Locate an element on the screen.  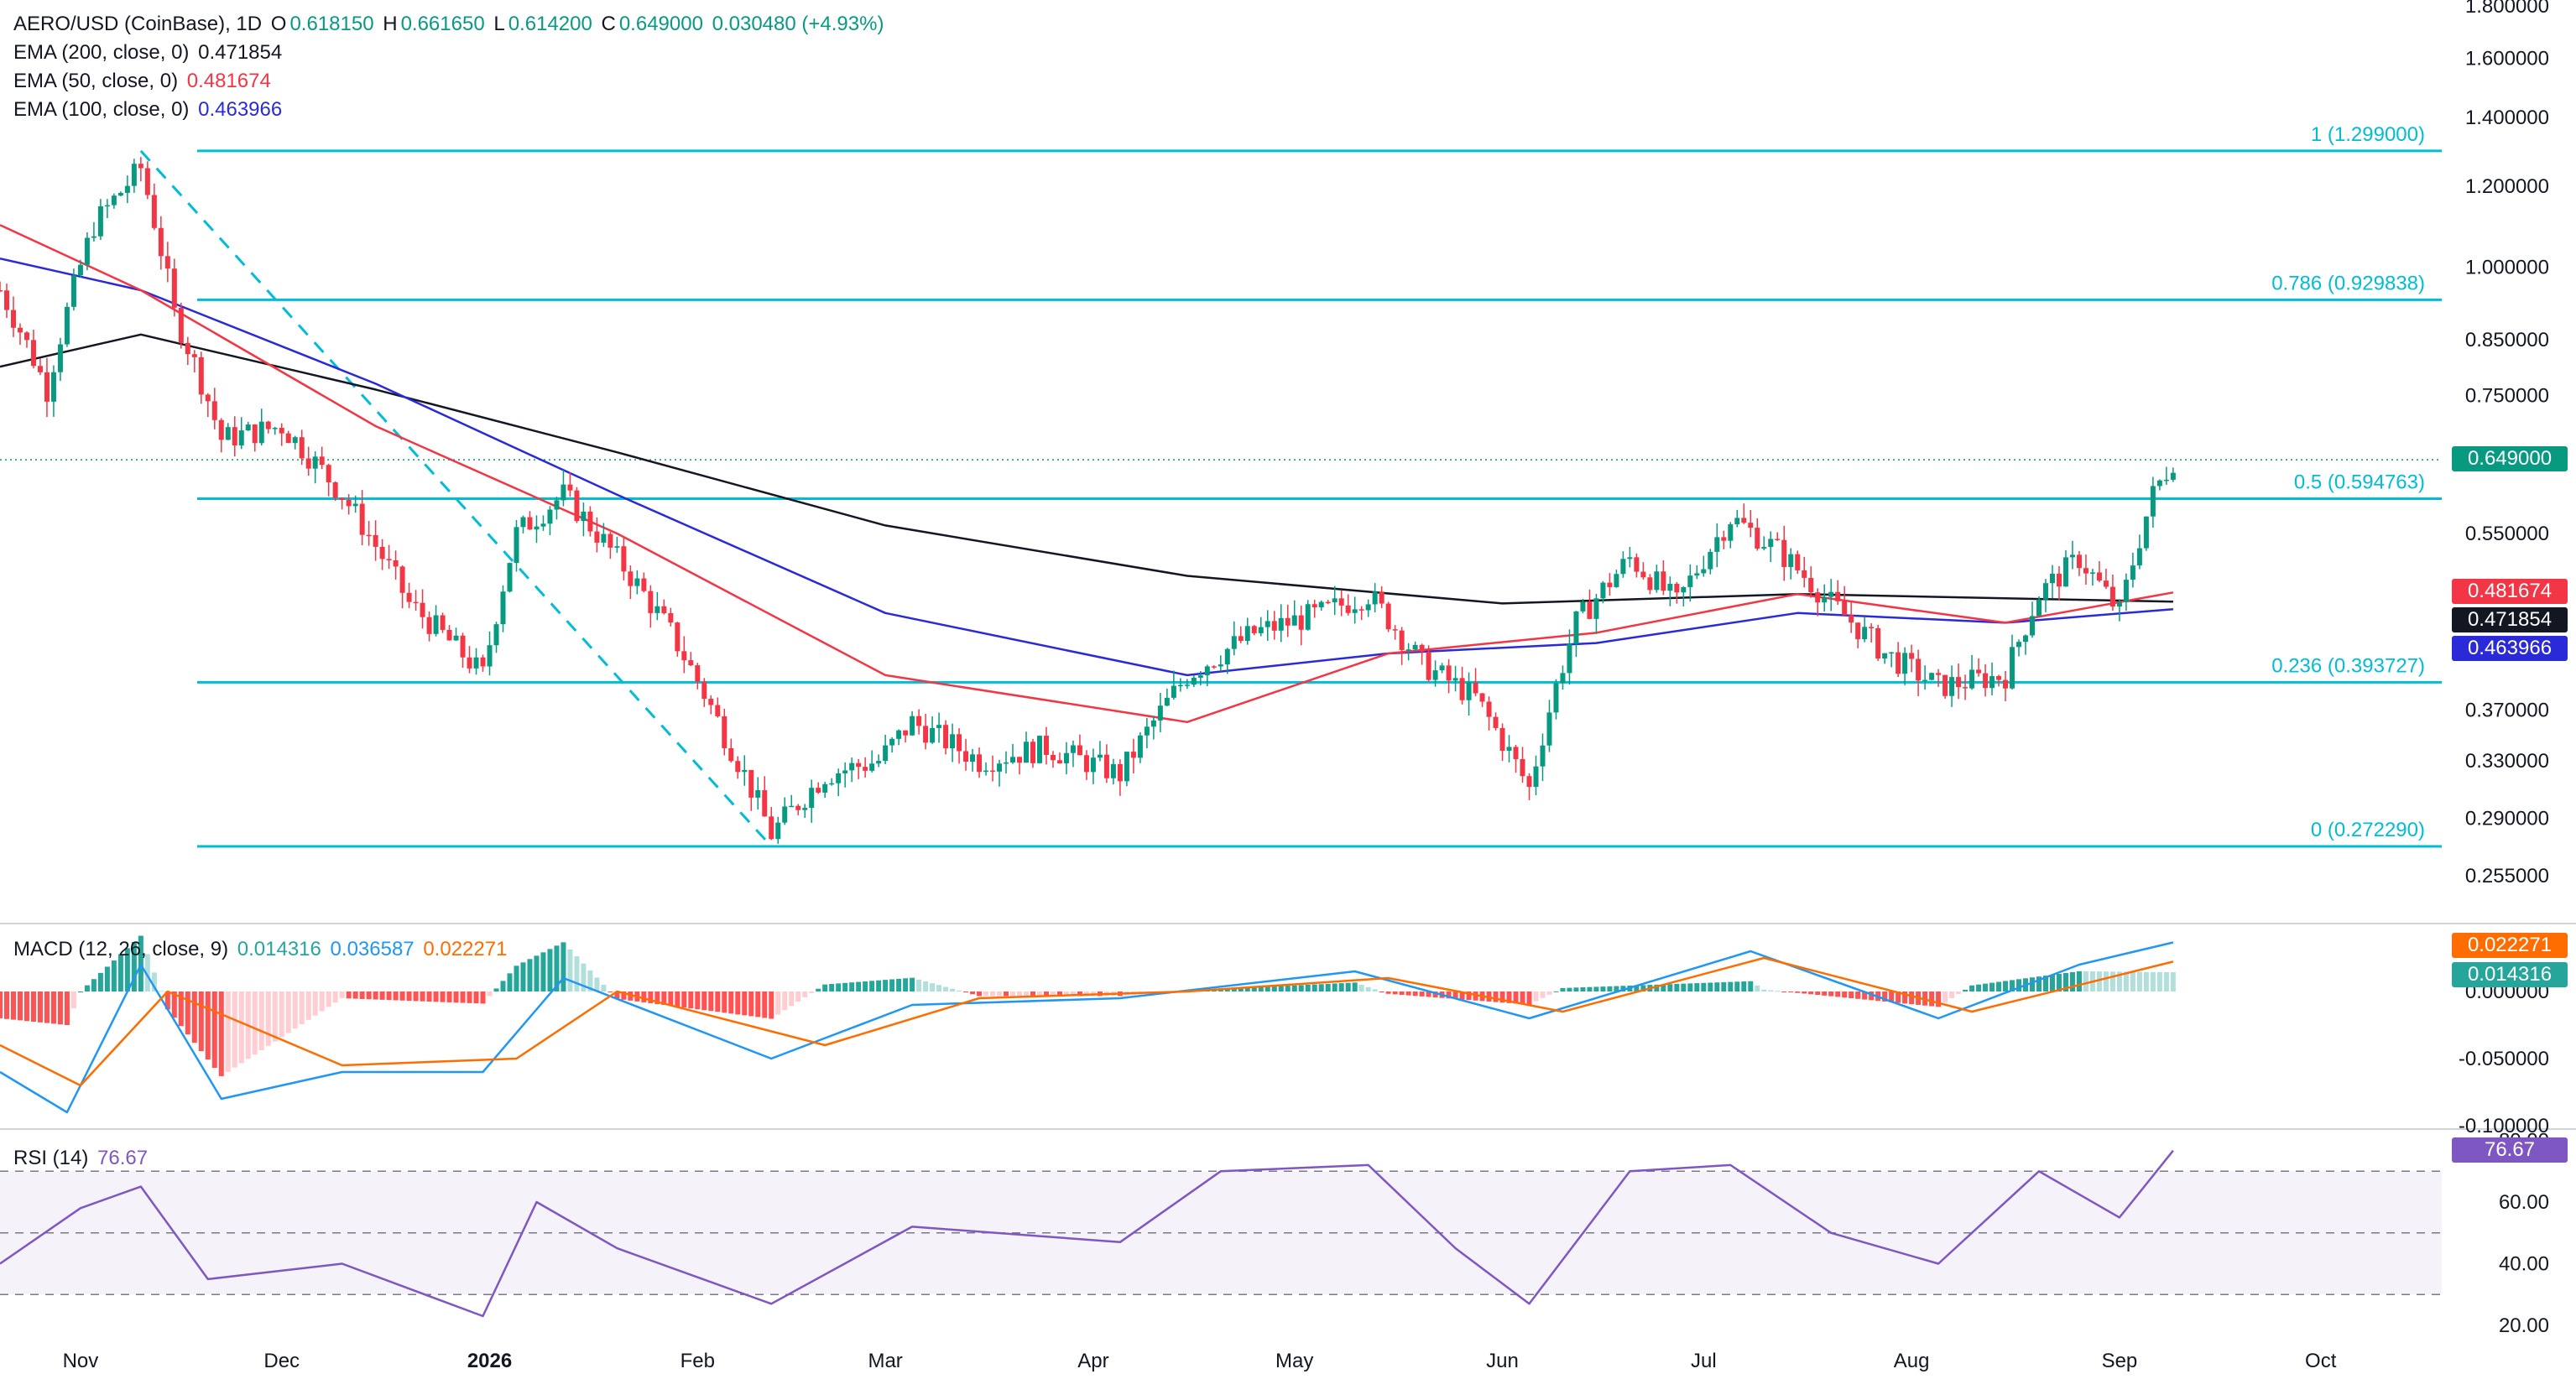
macd-hist-value: 0.014316 is located at coordinates (279, 949).